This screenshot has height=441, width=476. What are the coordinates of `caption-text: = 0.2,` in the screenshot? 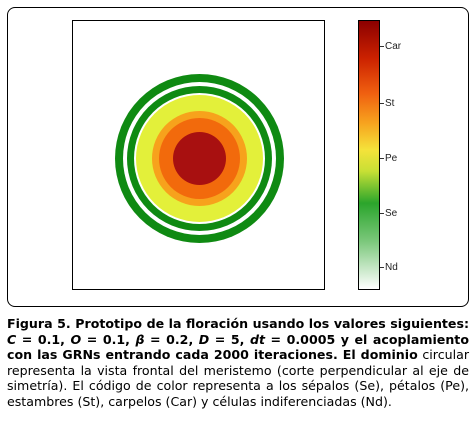 It's located at (171, 339).